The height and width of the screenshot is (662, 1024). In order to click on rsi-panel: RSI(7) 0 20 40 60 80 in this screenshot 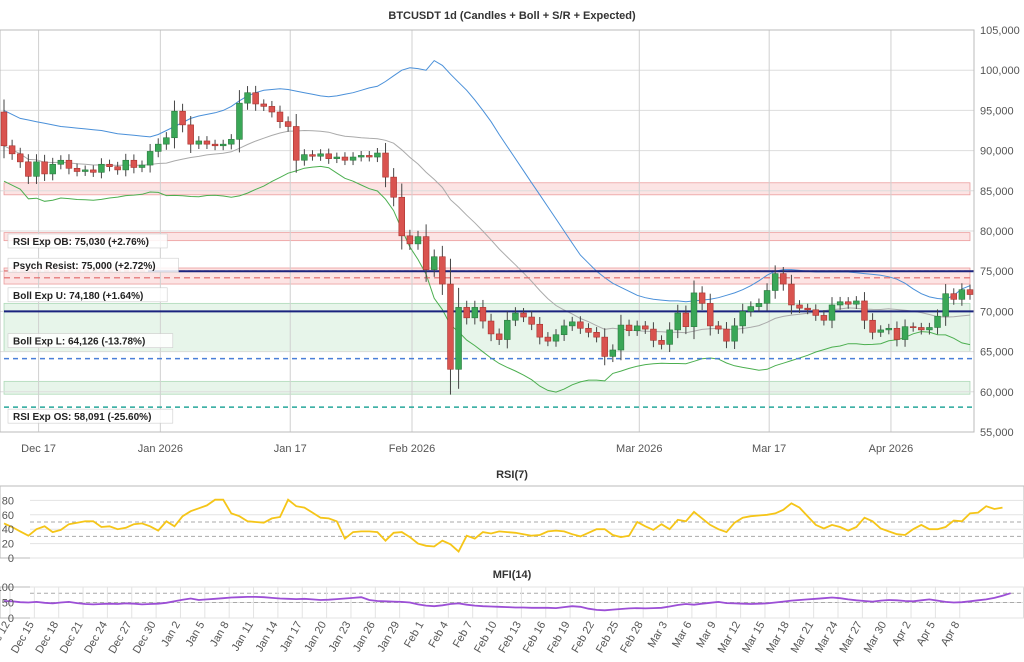, I will do `click(512, 517)`.